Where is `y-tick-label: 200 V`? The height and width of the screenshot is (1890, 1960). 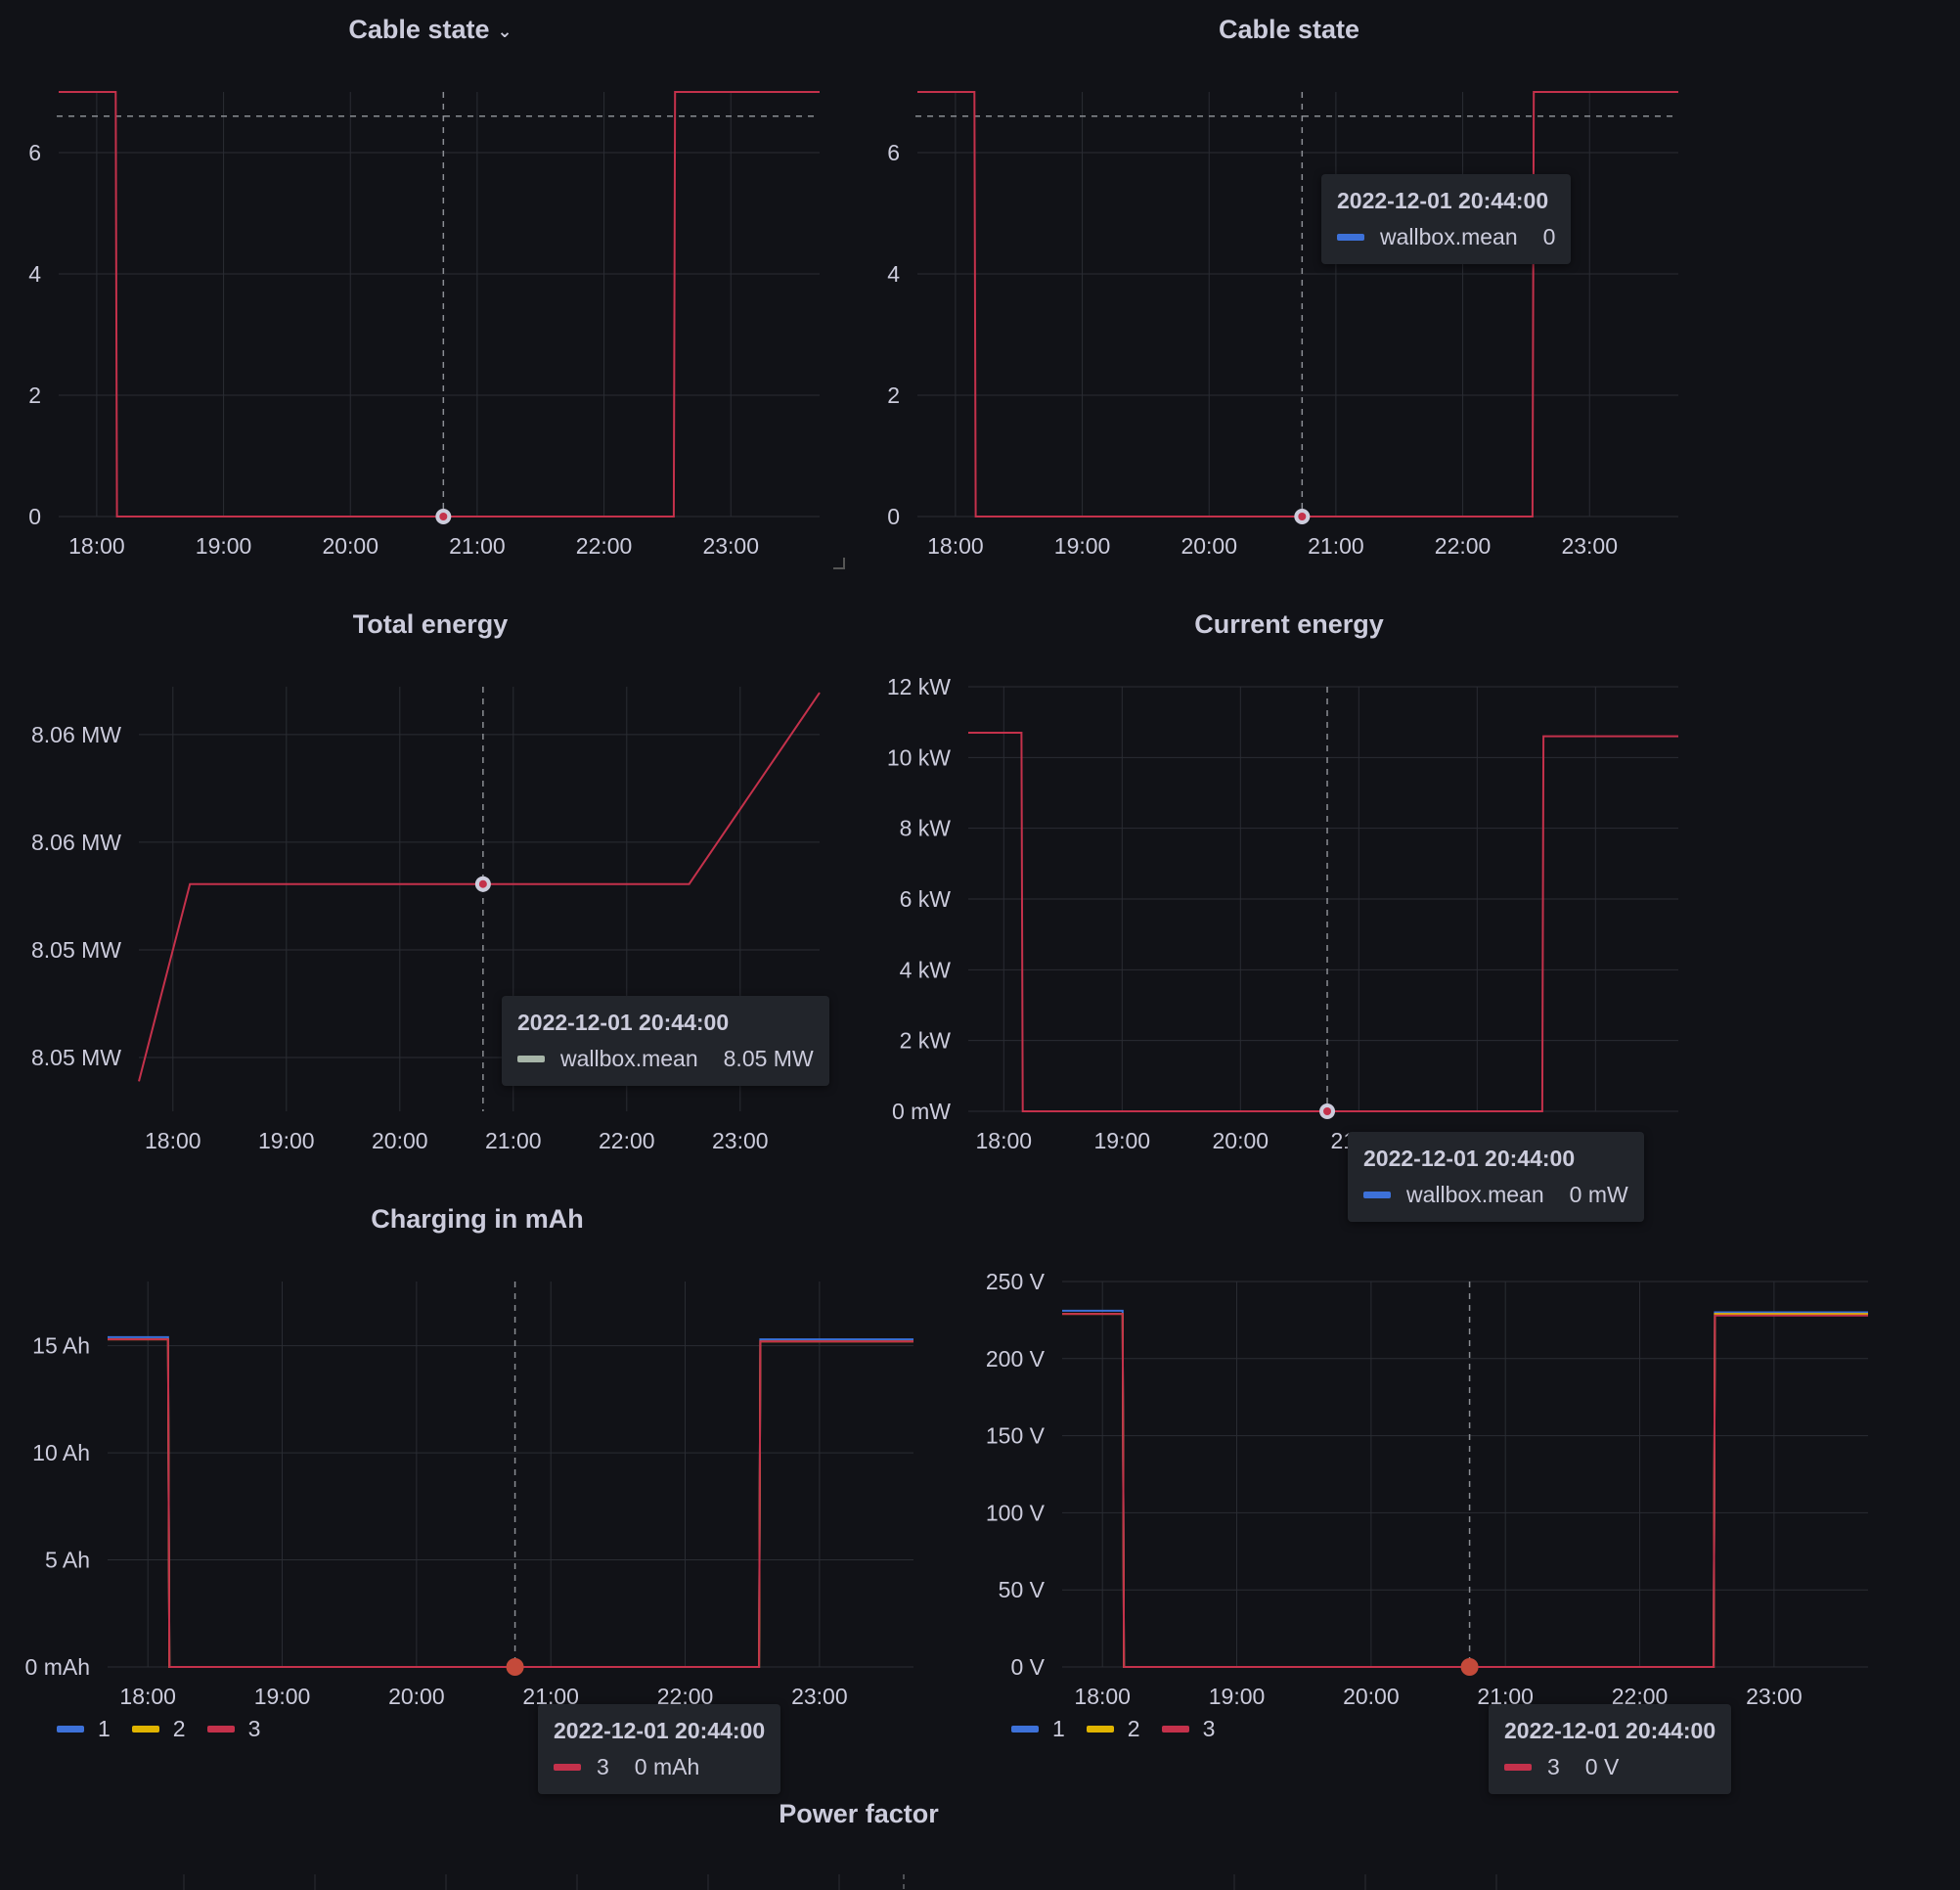
y-tick-label: 200 V is located at coordinates (1016, 1359).